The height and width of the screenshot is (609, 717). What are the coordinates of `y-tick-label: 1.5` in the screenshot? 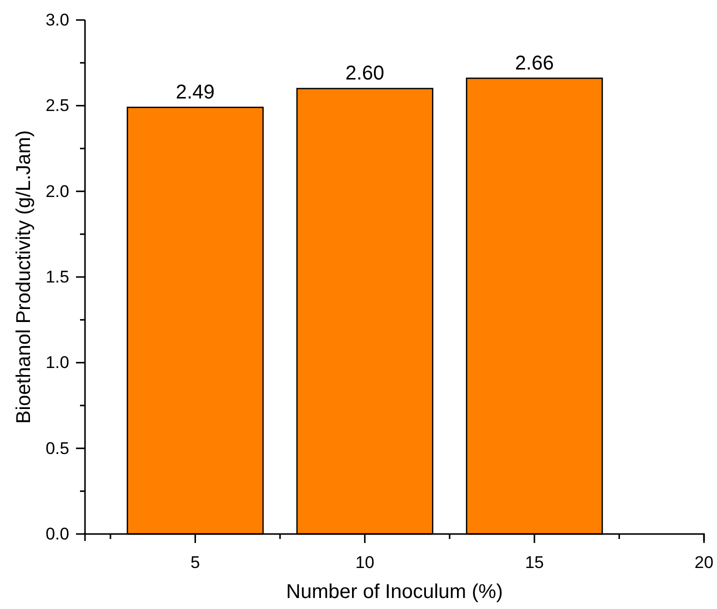 It's located at (58, 276).